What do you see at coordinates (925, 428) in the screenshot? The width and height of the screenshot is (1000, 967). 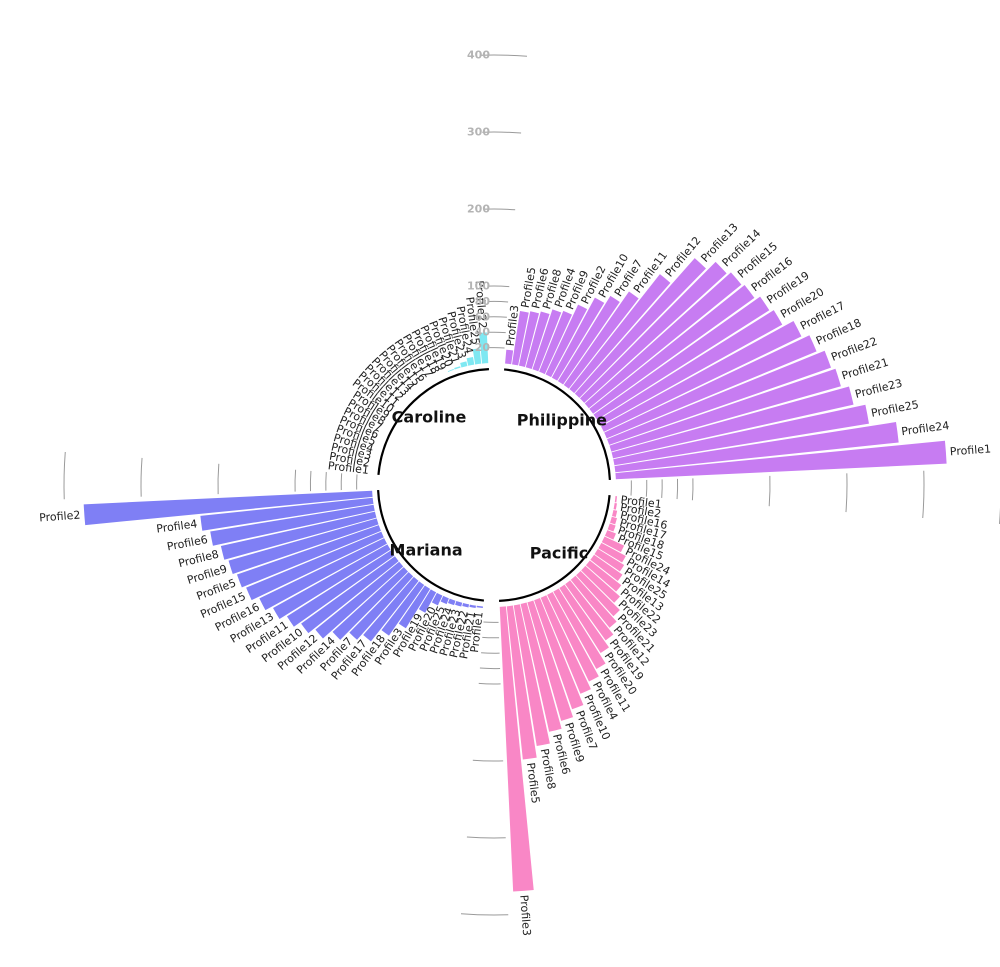 I see `bar-label: Profile24` at bounding box center [925, 428].